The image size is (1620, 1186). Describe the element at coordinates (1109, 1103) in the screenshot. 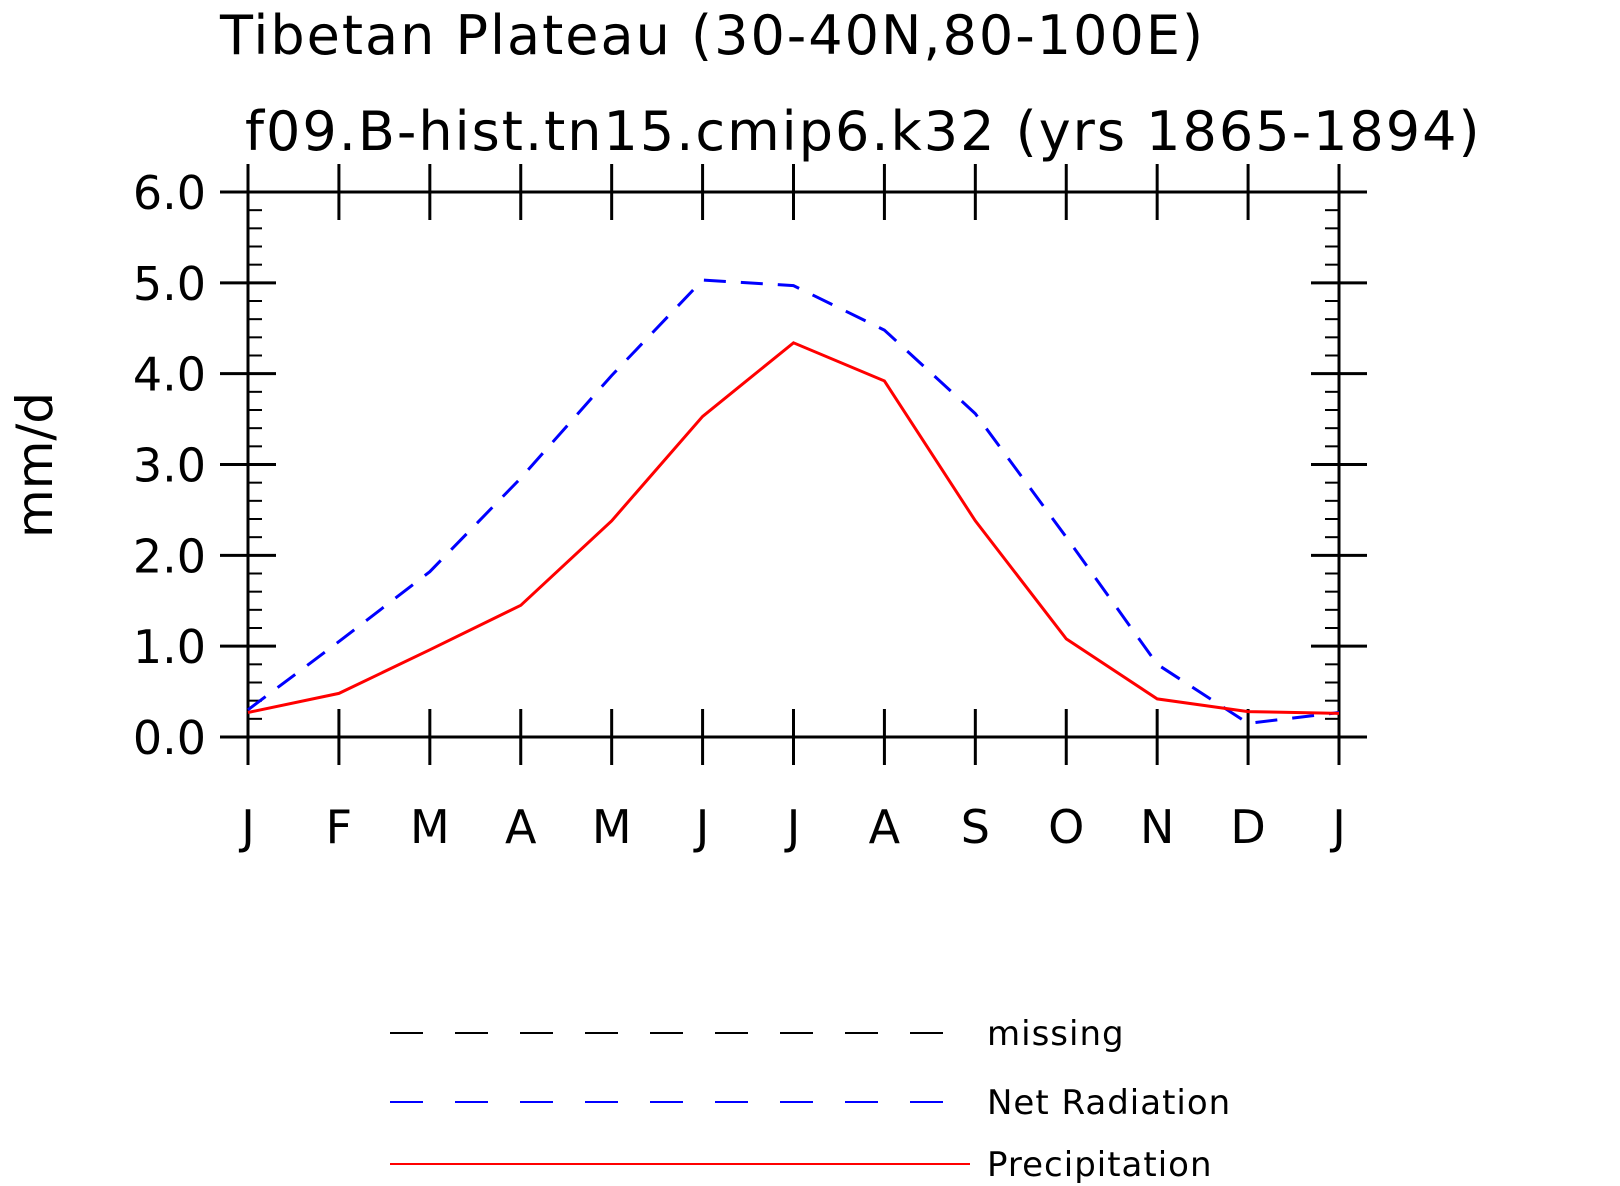

I see `legend-label-net-radiation: Net Radiation` at that location.